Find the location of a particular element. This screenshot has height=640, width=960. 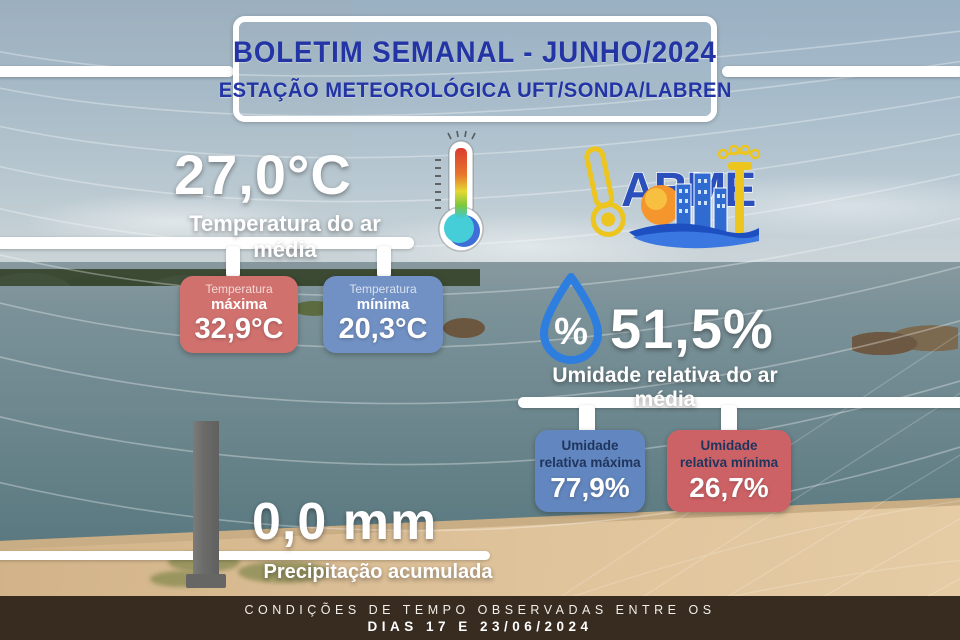

temperature-max-label-1: Temperatura is located at coordinates (239, 288).